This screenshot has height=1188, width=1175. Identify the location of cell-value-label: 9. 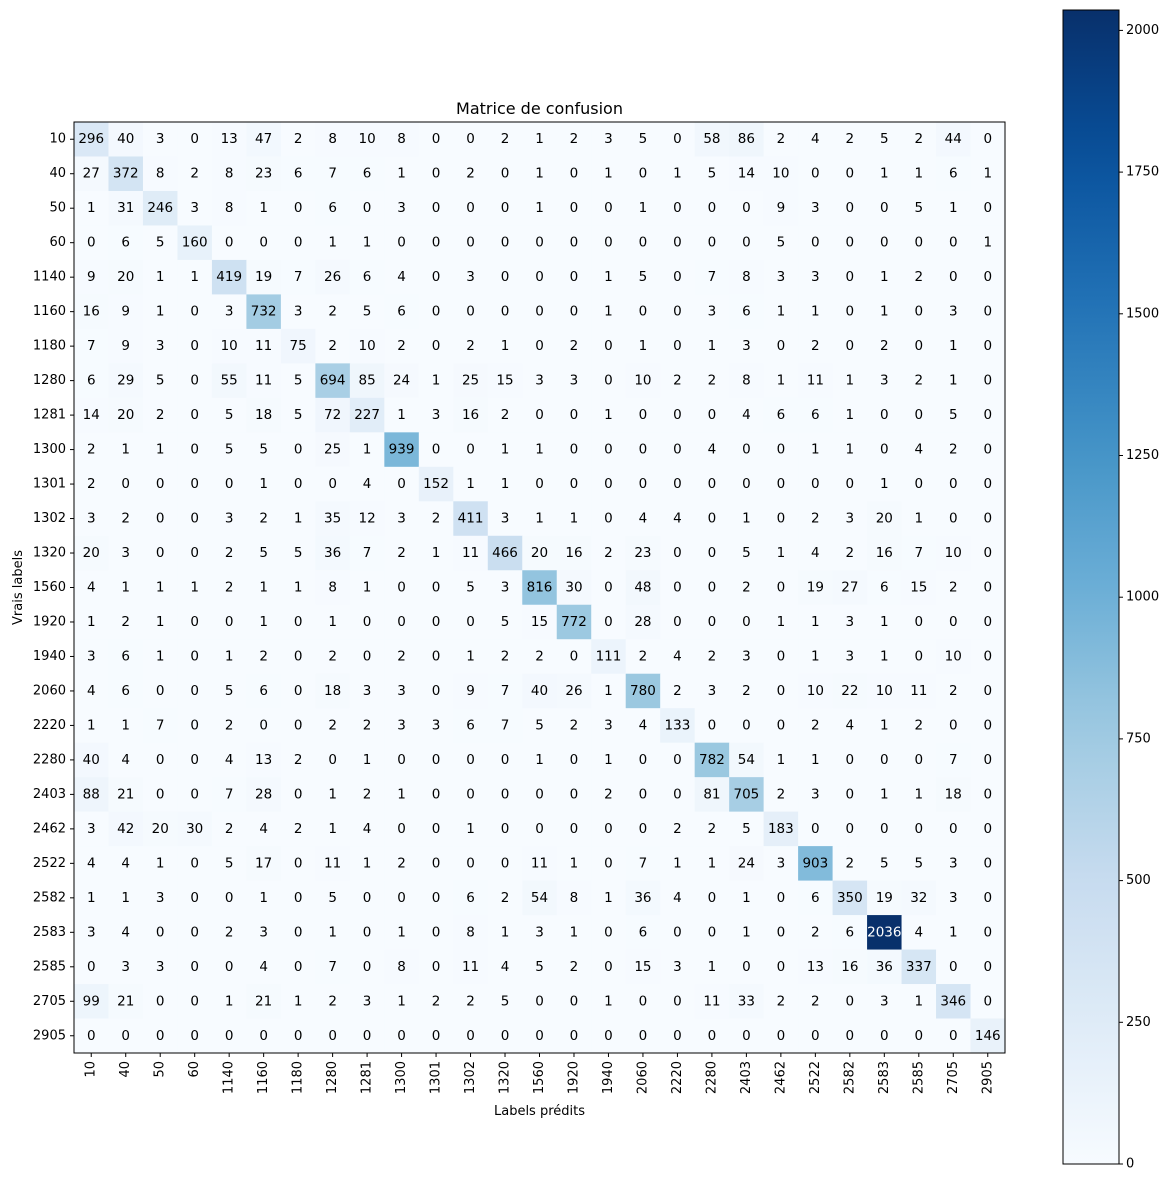
(470, 691).